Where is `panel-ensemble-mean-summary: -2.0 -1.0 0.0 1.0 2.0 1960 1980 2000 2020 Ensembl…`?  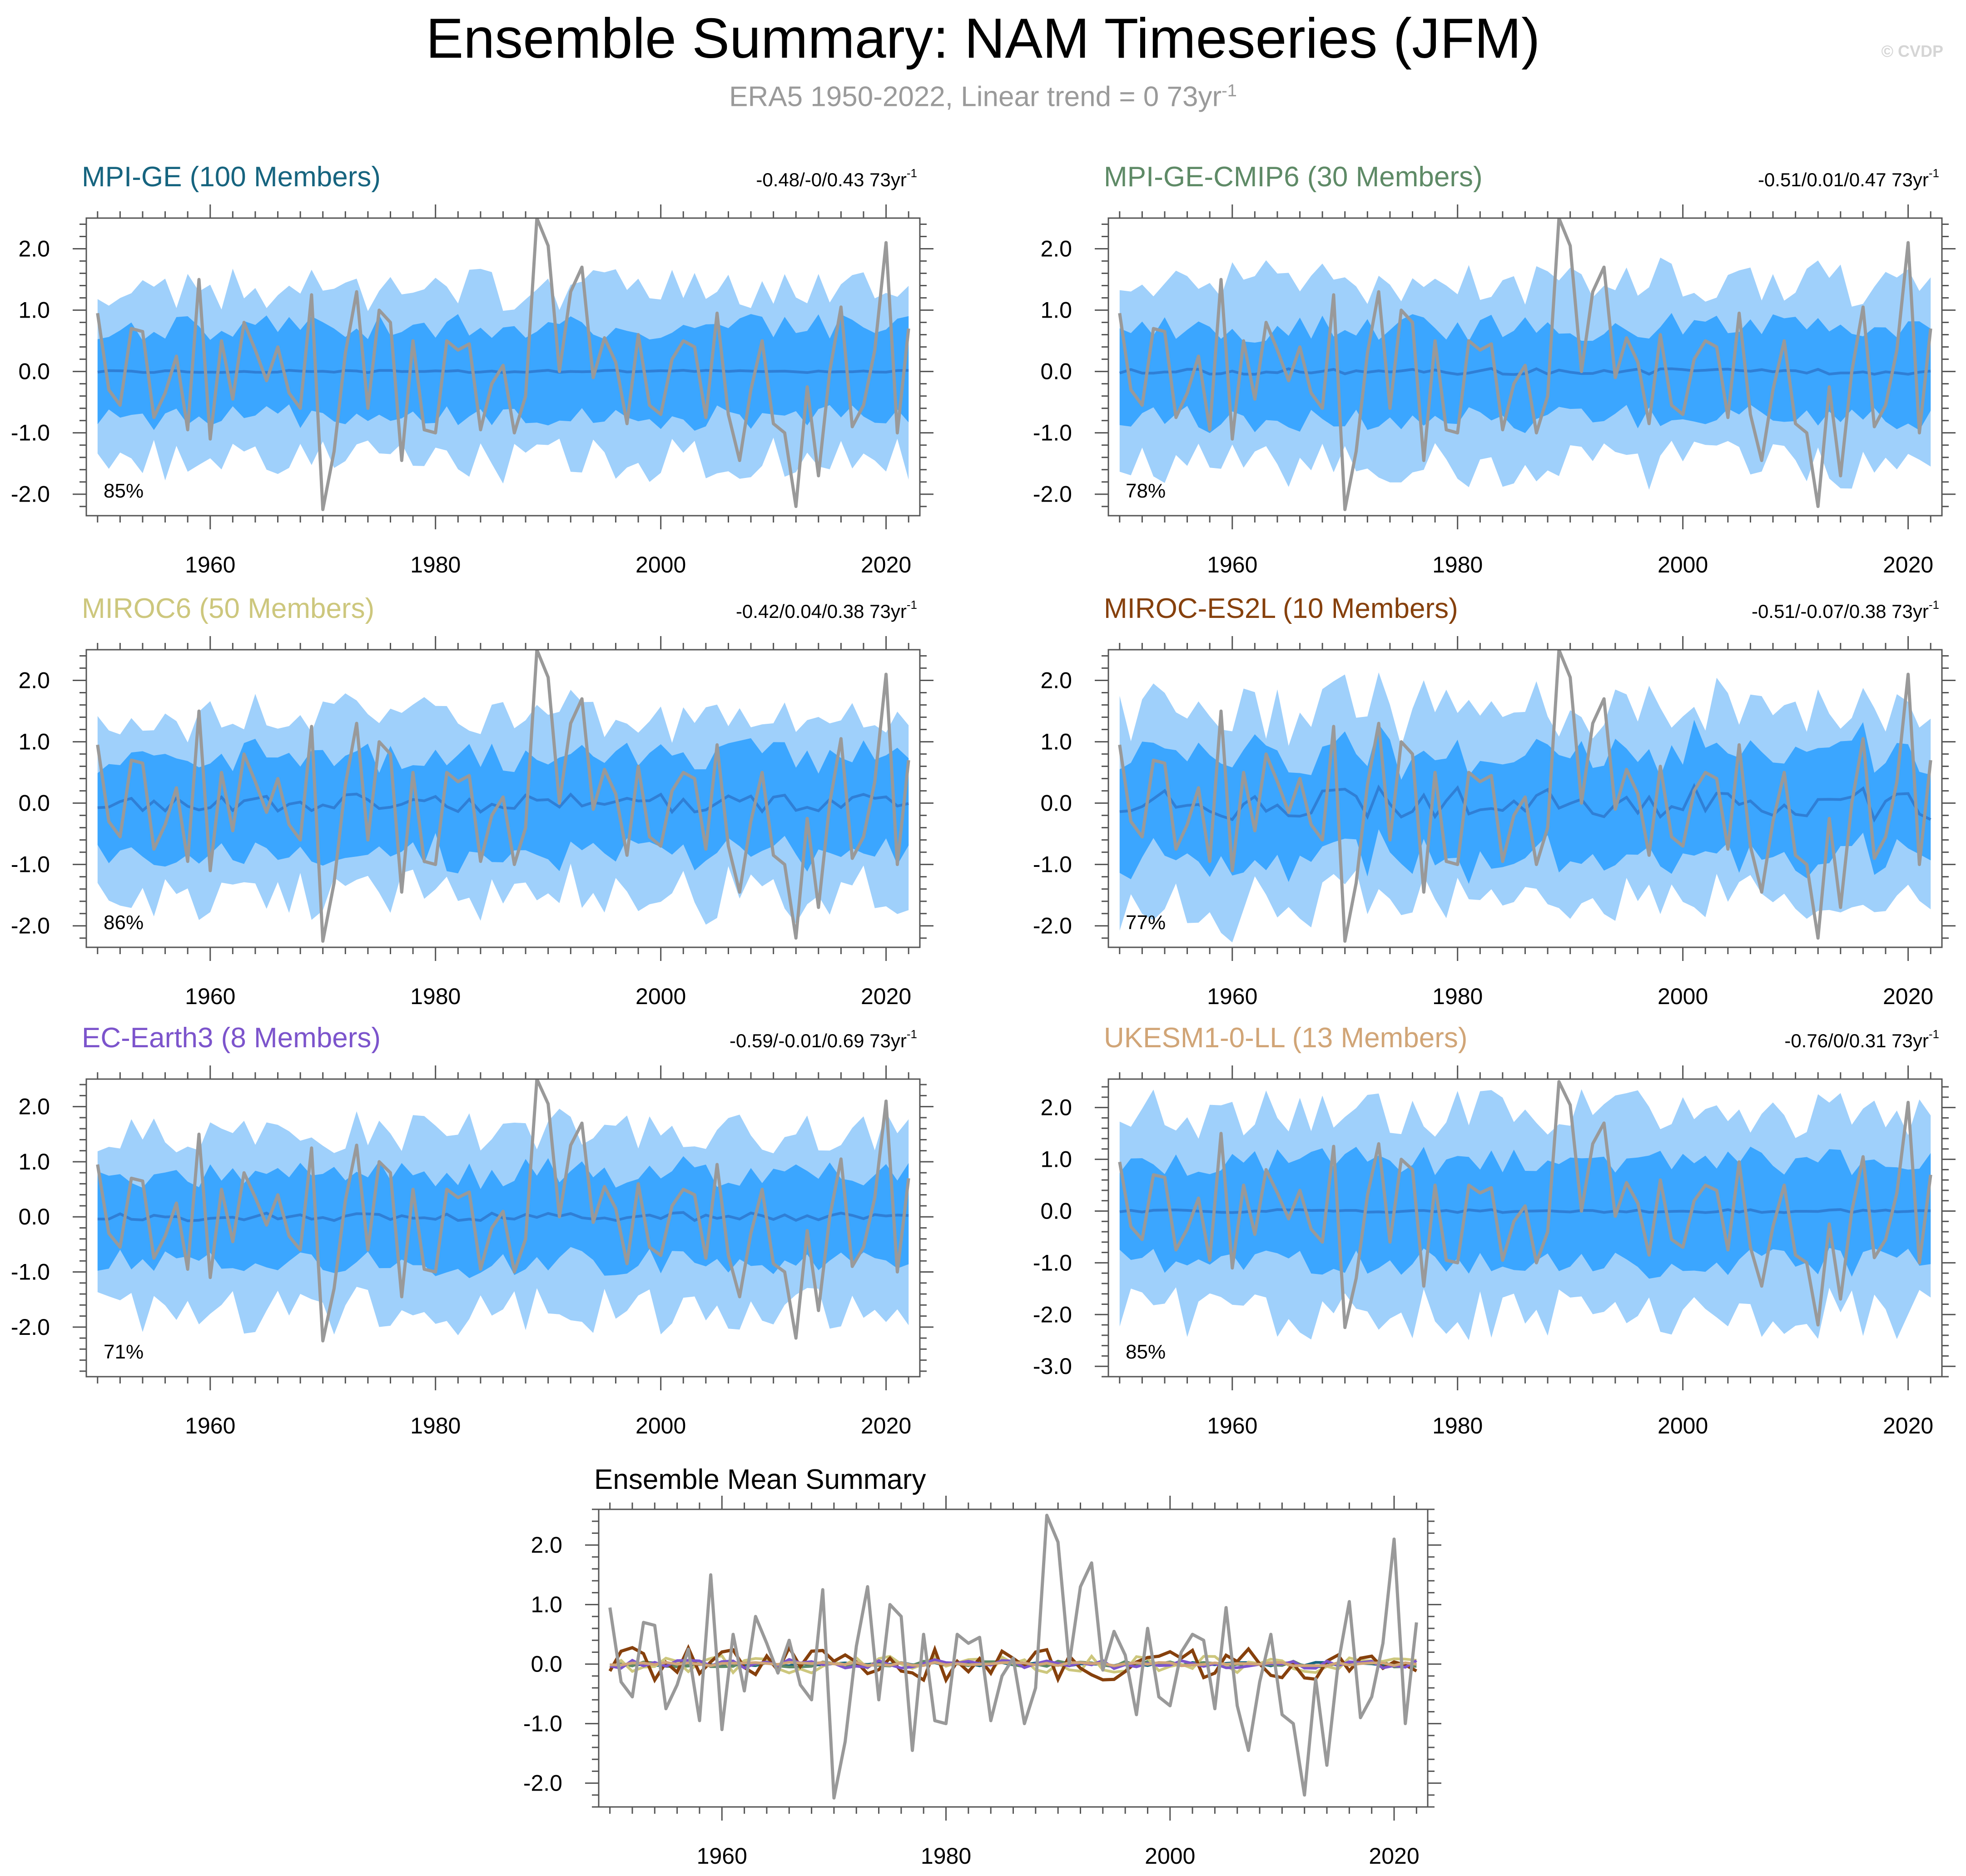
panel-ensemble-mean-summary: -2.0 -1.0 0.0 1.0 2.0 1960 1980 2000 2020 Ensembl… is located at coordinates (982, 1666).